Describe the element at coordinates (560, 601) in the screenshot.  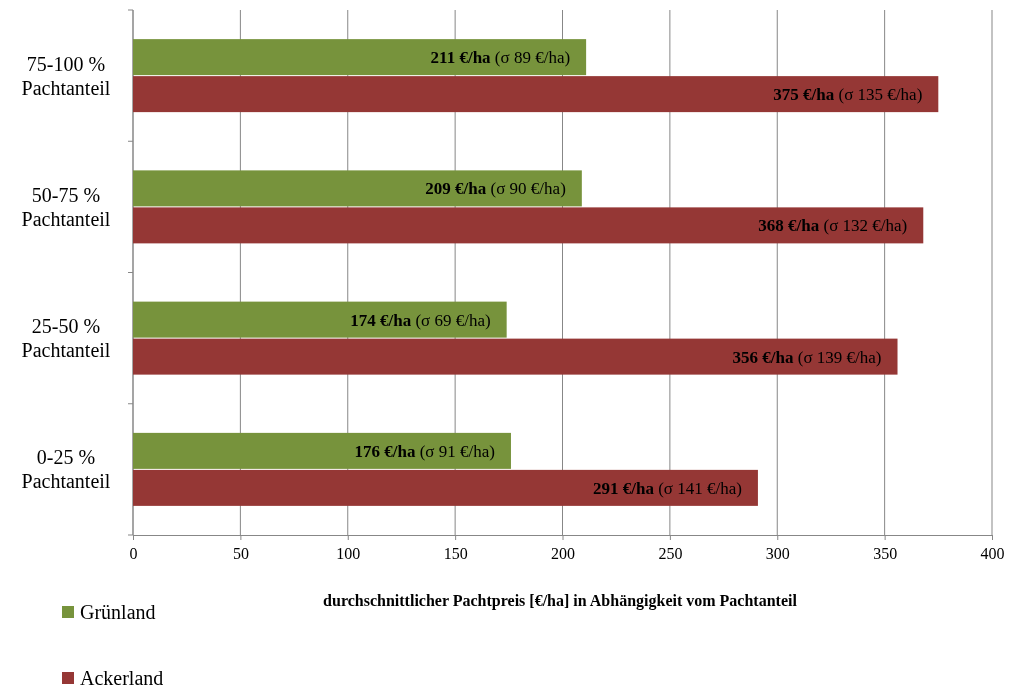
I see `x-axis-title: durchschnittlicher Pachtpreis [€/ha] in Abhängigkeit vom Pachtanteil` at that location.